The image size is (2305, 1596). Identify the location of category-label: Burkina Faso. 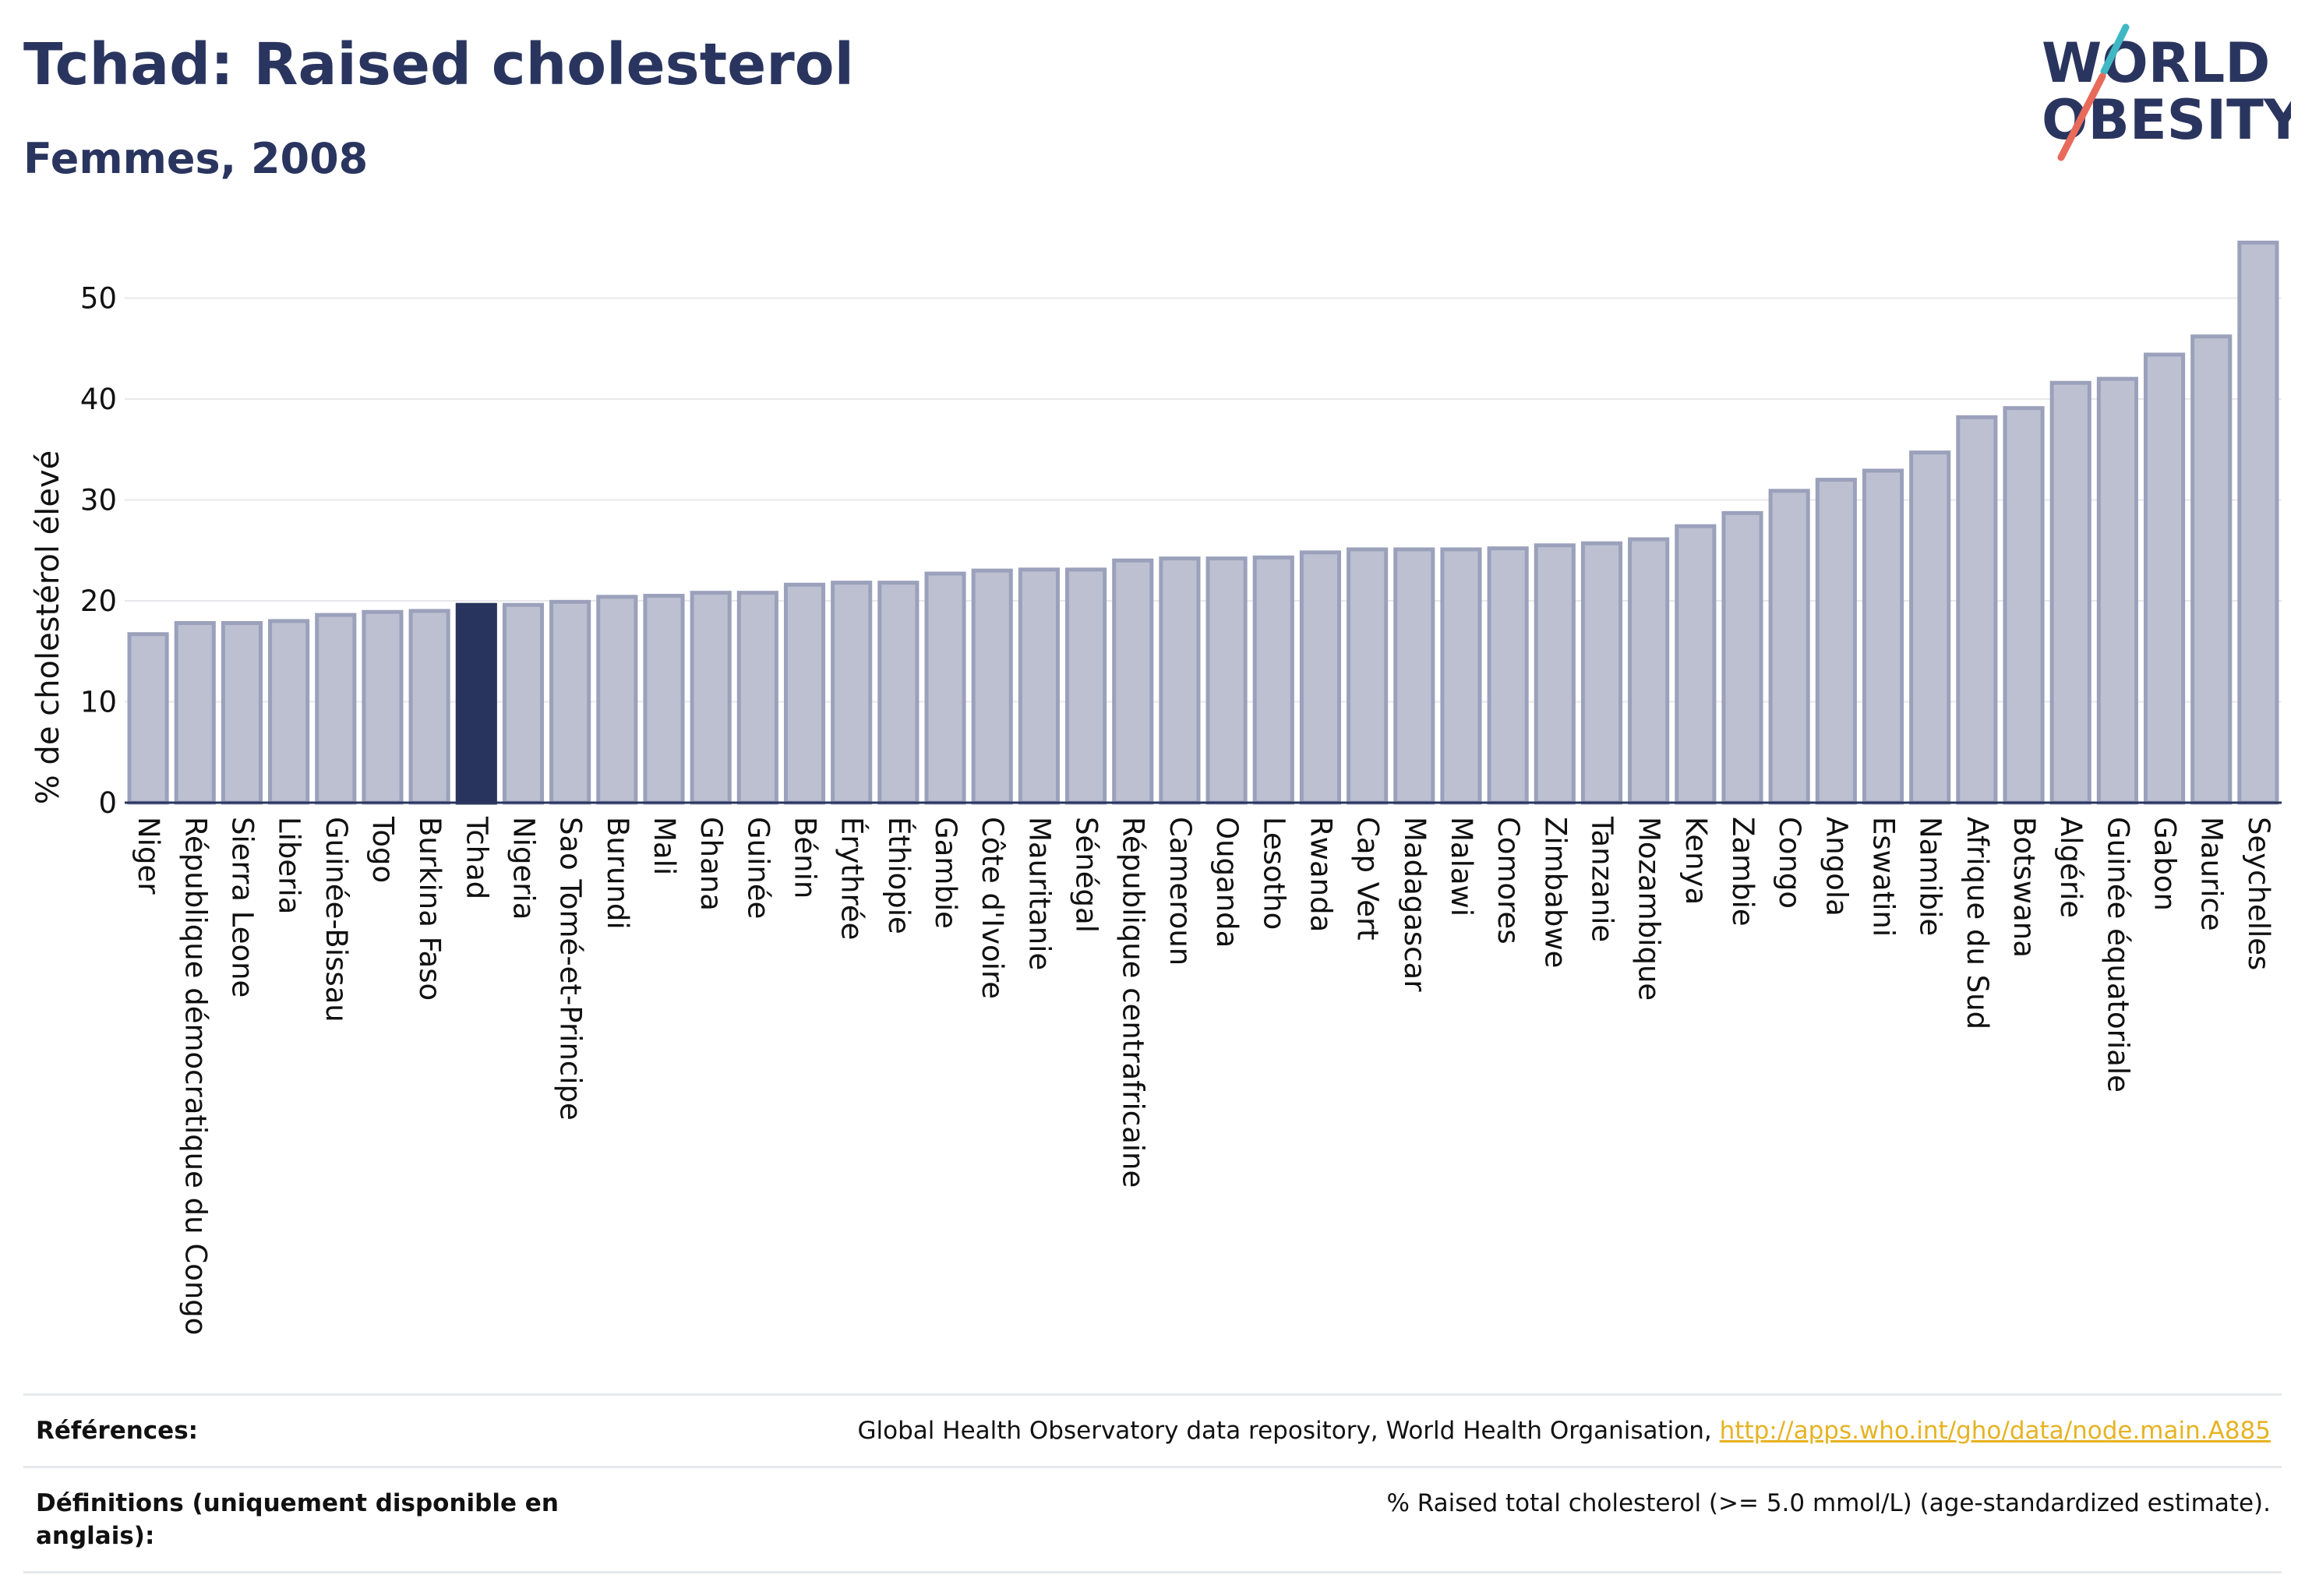
(430, 909).